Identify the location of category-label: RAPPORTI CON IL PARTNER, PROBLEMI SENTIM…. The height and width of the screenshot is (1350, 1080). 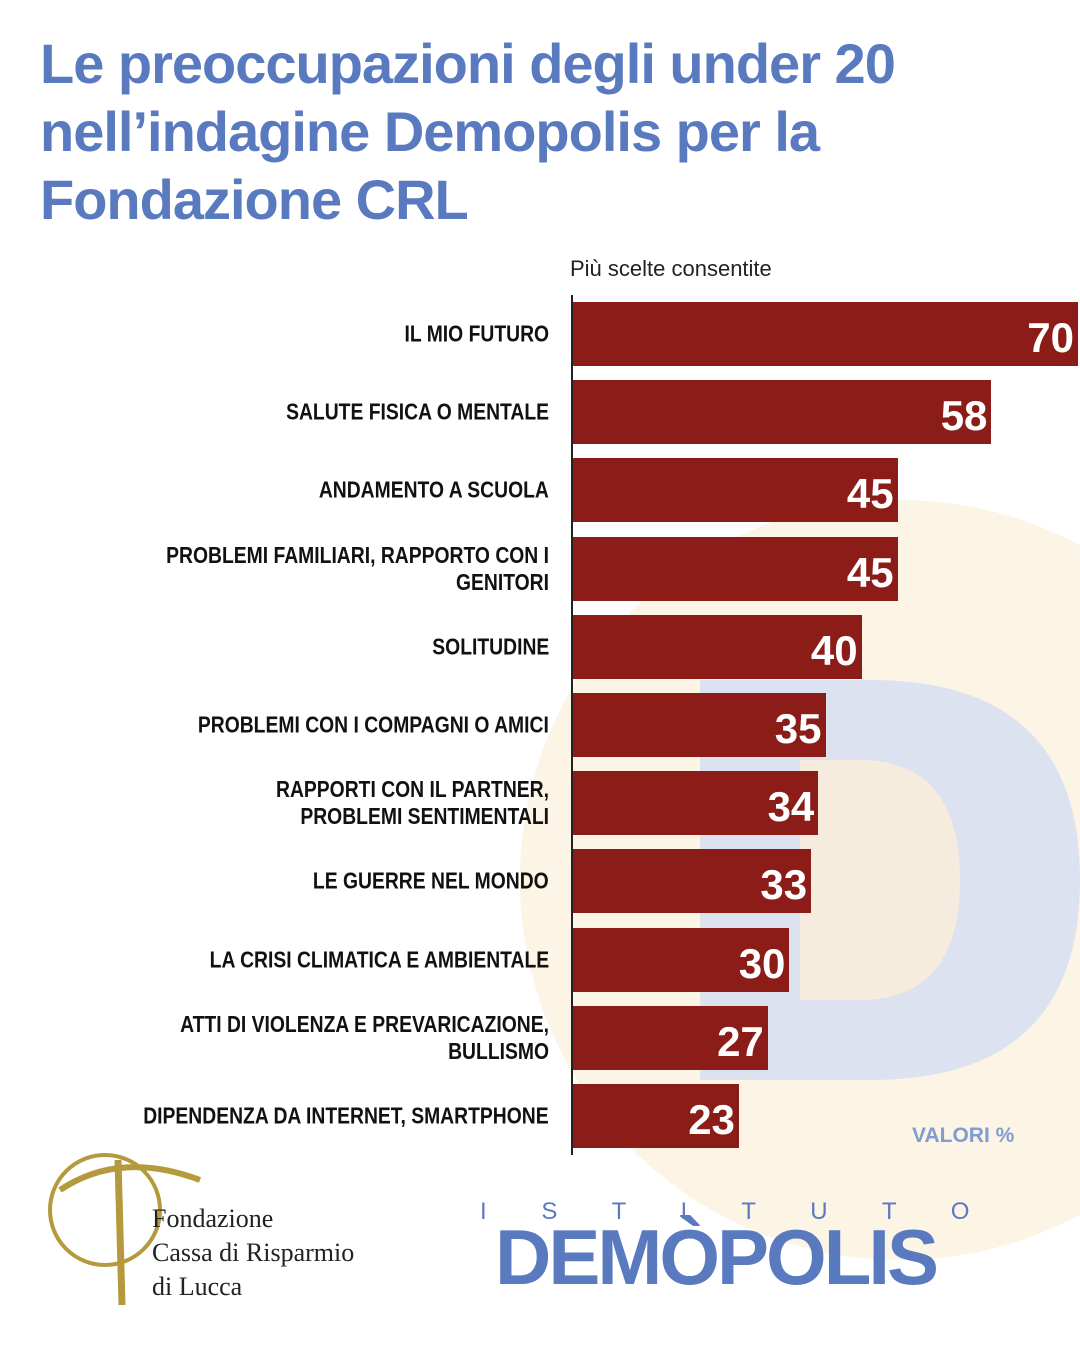
(412, 803).